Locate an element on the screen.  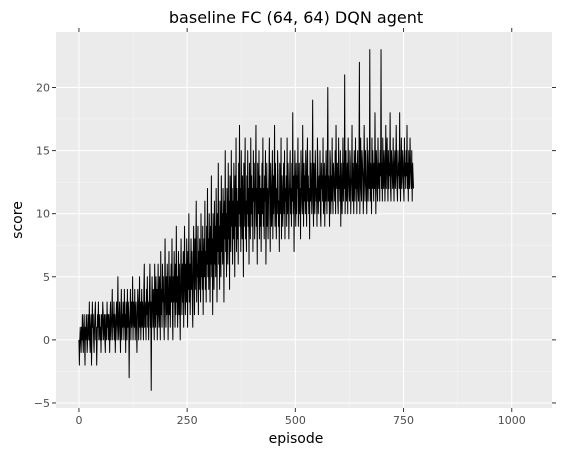
y-tick-labels: −5 0 5 10 15 20 is located at coordinates (42, 246).